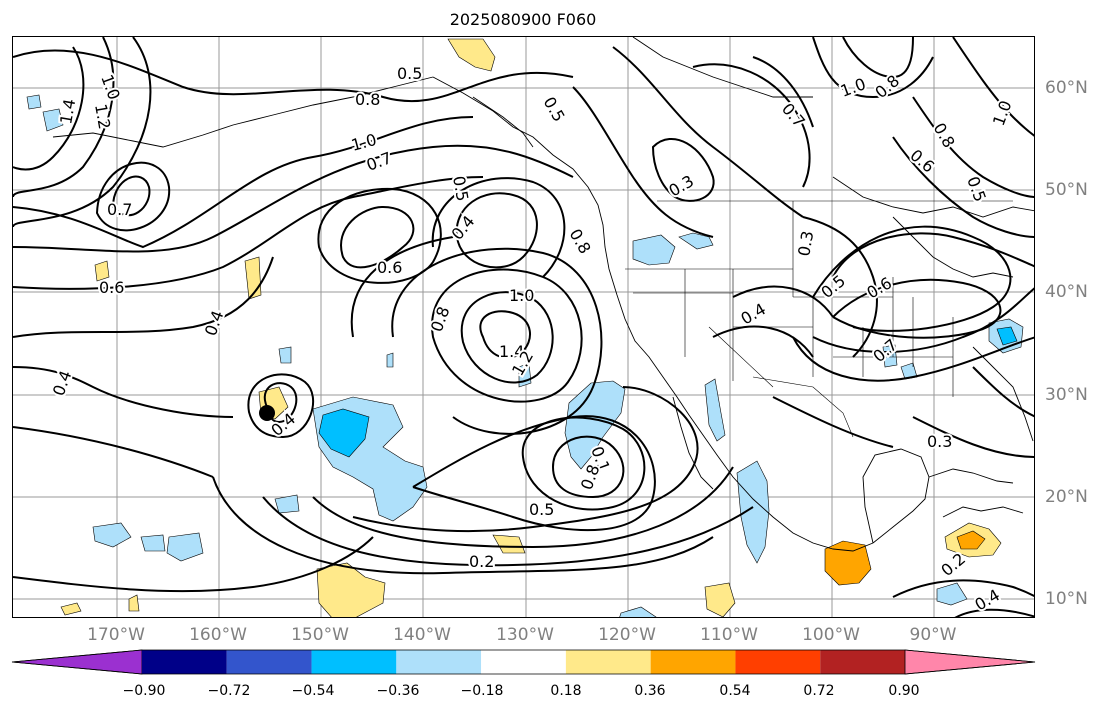 The image size is (1105, 712). I want to click on lon-label: 130°W, so click(525, 635).